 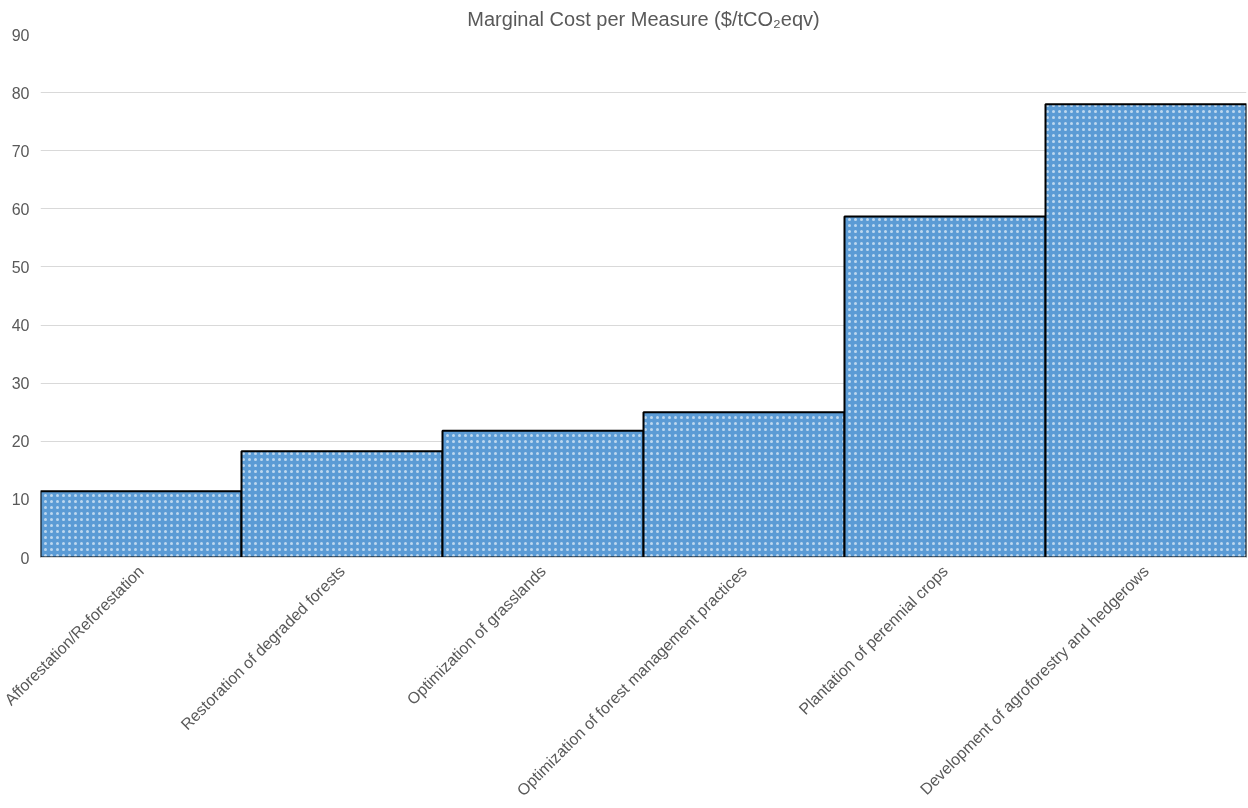 What do you see at coordinates (643, 18) in the screenshot?
I see `chart-title: Marginal Cost per Measure ($/tCO₂eqv)` at bounding box center [643, 18].